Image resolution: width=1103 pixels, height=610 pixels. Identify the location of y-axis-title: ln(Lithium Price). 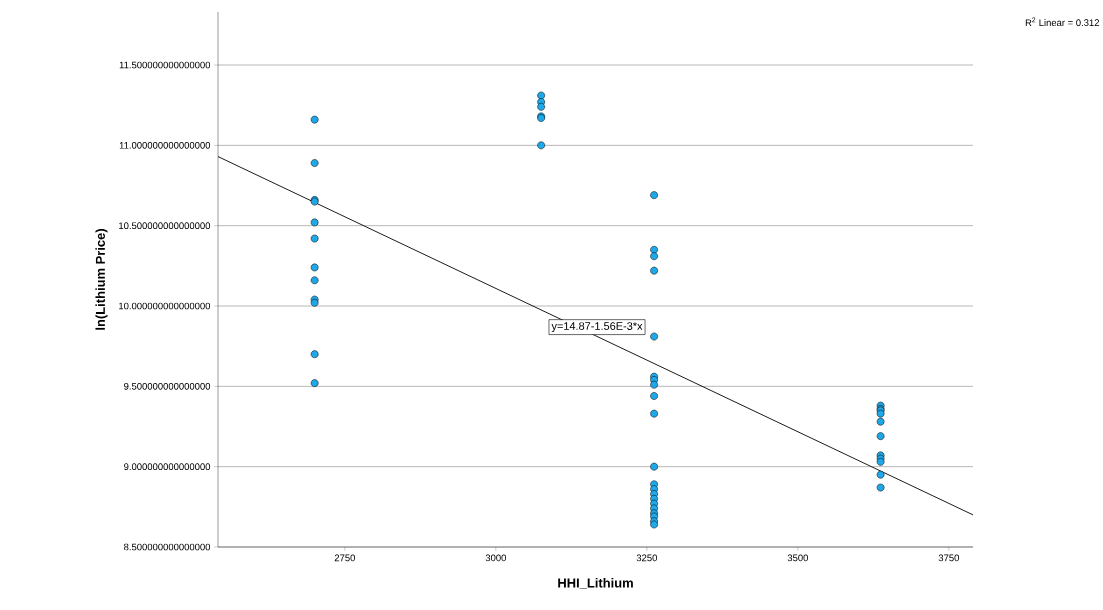
(101, 279).